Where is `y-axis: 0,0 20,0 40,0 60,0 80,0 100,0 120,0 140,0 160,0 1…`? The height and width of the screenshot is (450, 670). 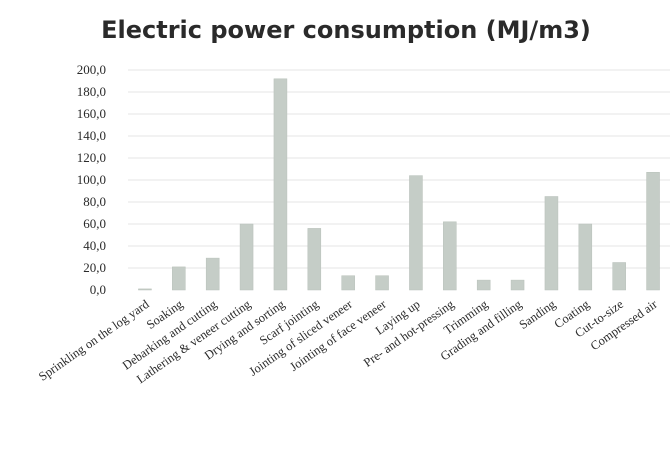
y-axis: 0,0 20,0 40,0 60,0 80,0 100,0 120,0 140,0 160,0 1… is located at coordinates (91, 179).